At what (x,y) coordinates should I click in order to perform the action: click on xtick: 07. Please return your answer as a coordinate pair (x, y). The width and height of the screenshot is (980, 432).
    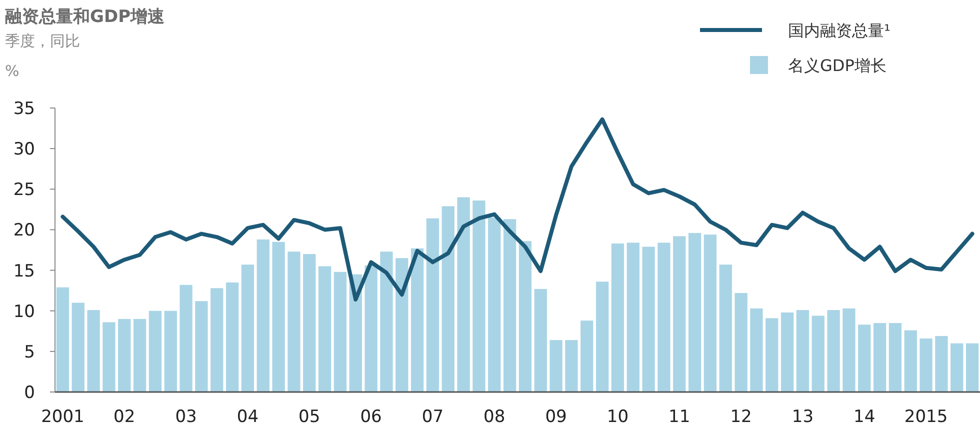
    Looking at the image, I should click on (433, 417).